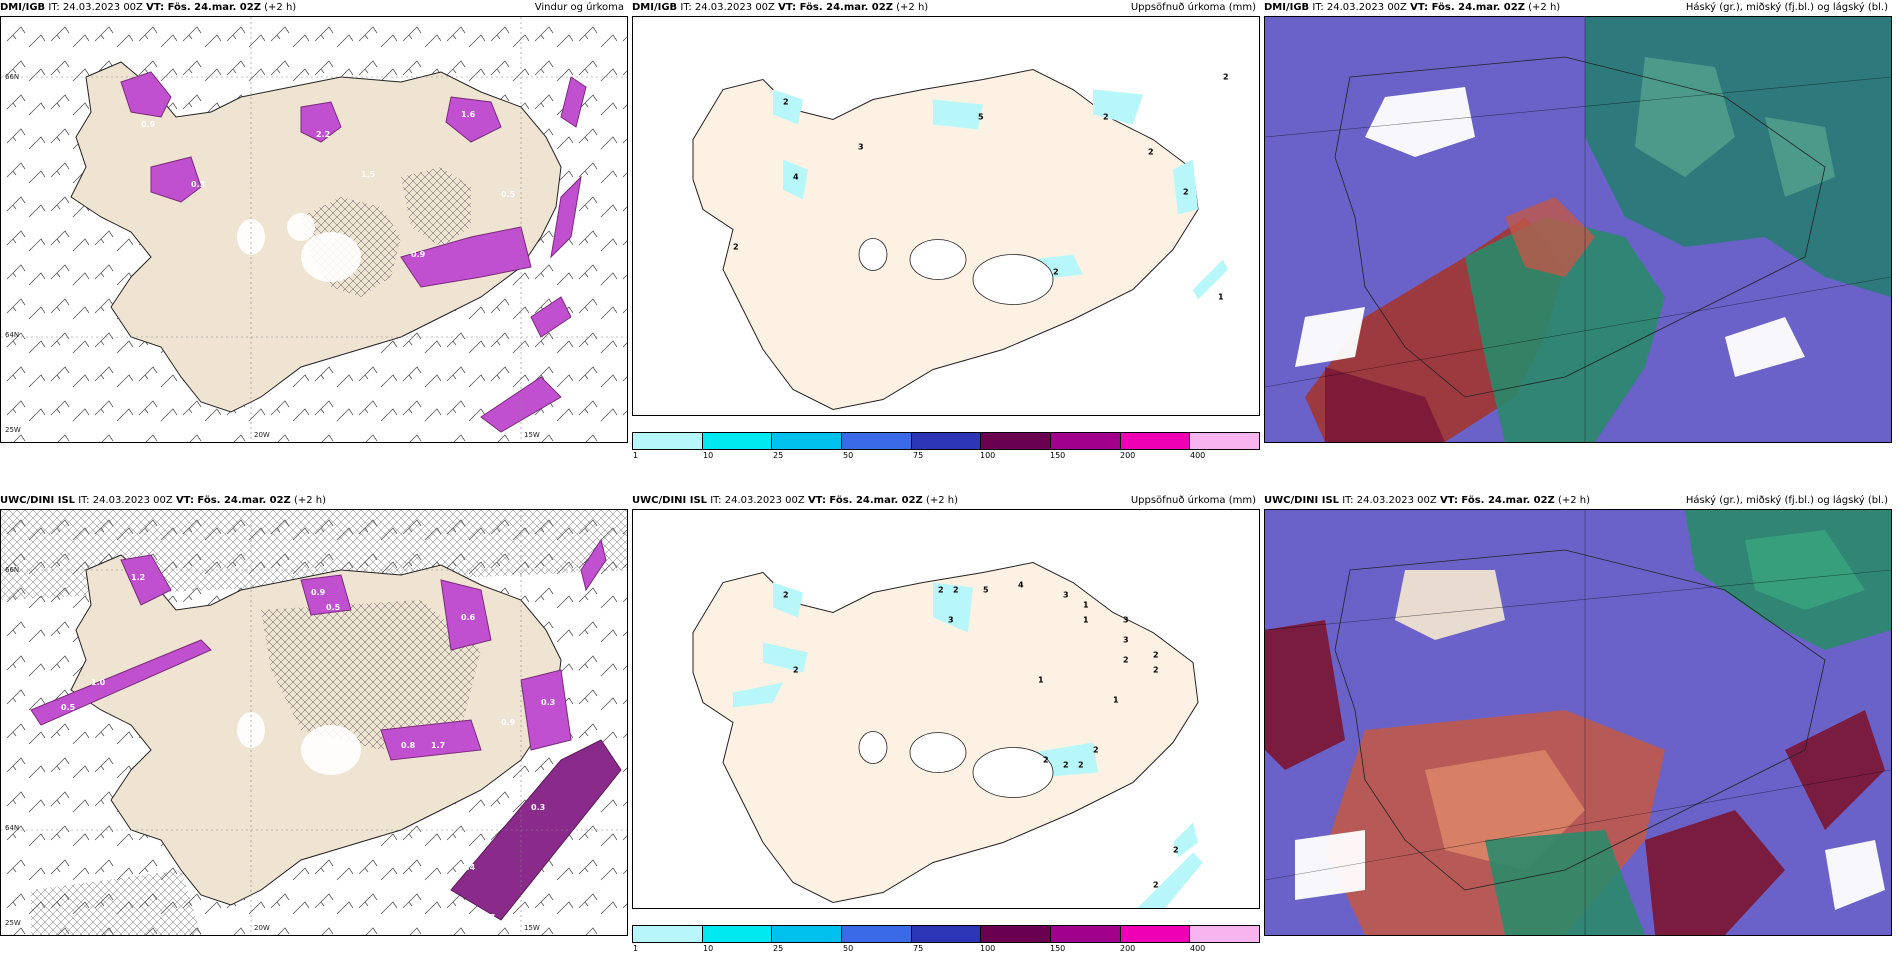  What do you see at coordinates (262, 435) in the screenshot?
I see `svg-text: 20W` at bounding box center [262, 435].